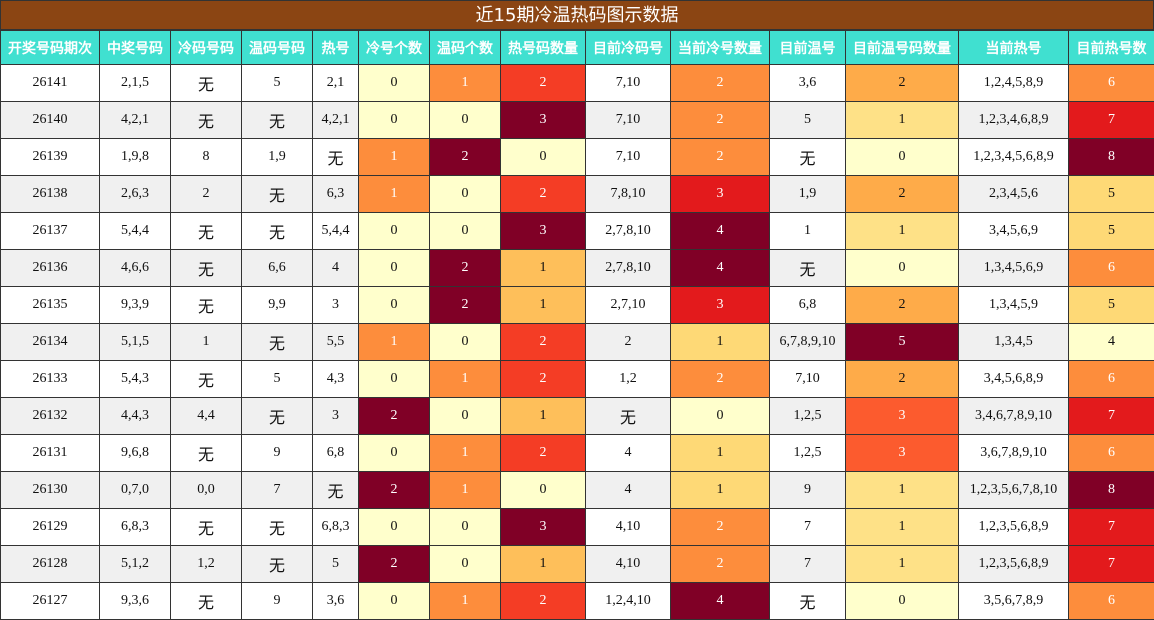  Describe the element at coordinates (50, 47) in the screenshot. I see `column-header: 开奖号码期次` at that location.